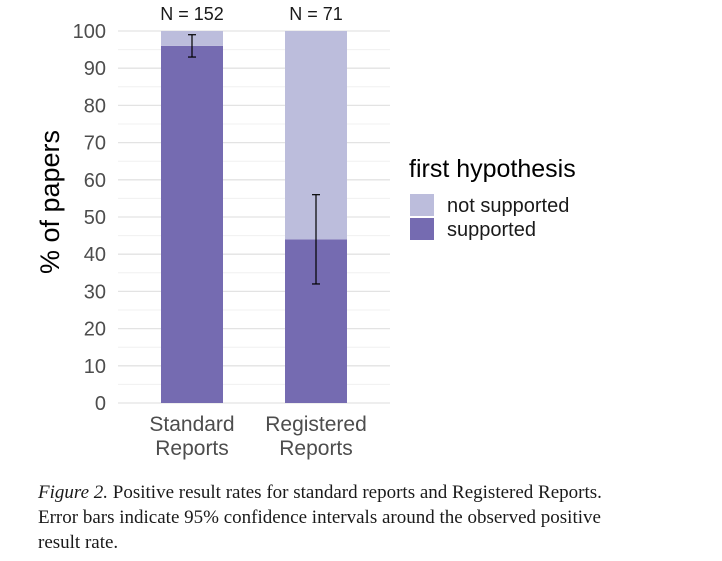 This screenshot has width=722, height=561. Describe the element at coordinates (95, 330) in the screenshot. I see `y-tick-label: 20` at that location.